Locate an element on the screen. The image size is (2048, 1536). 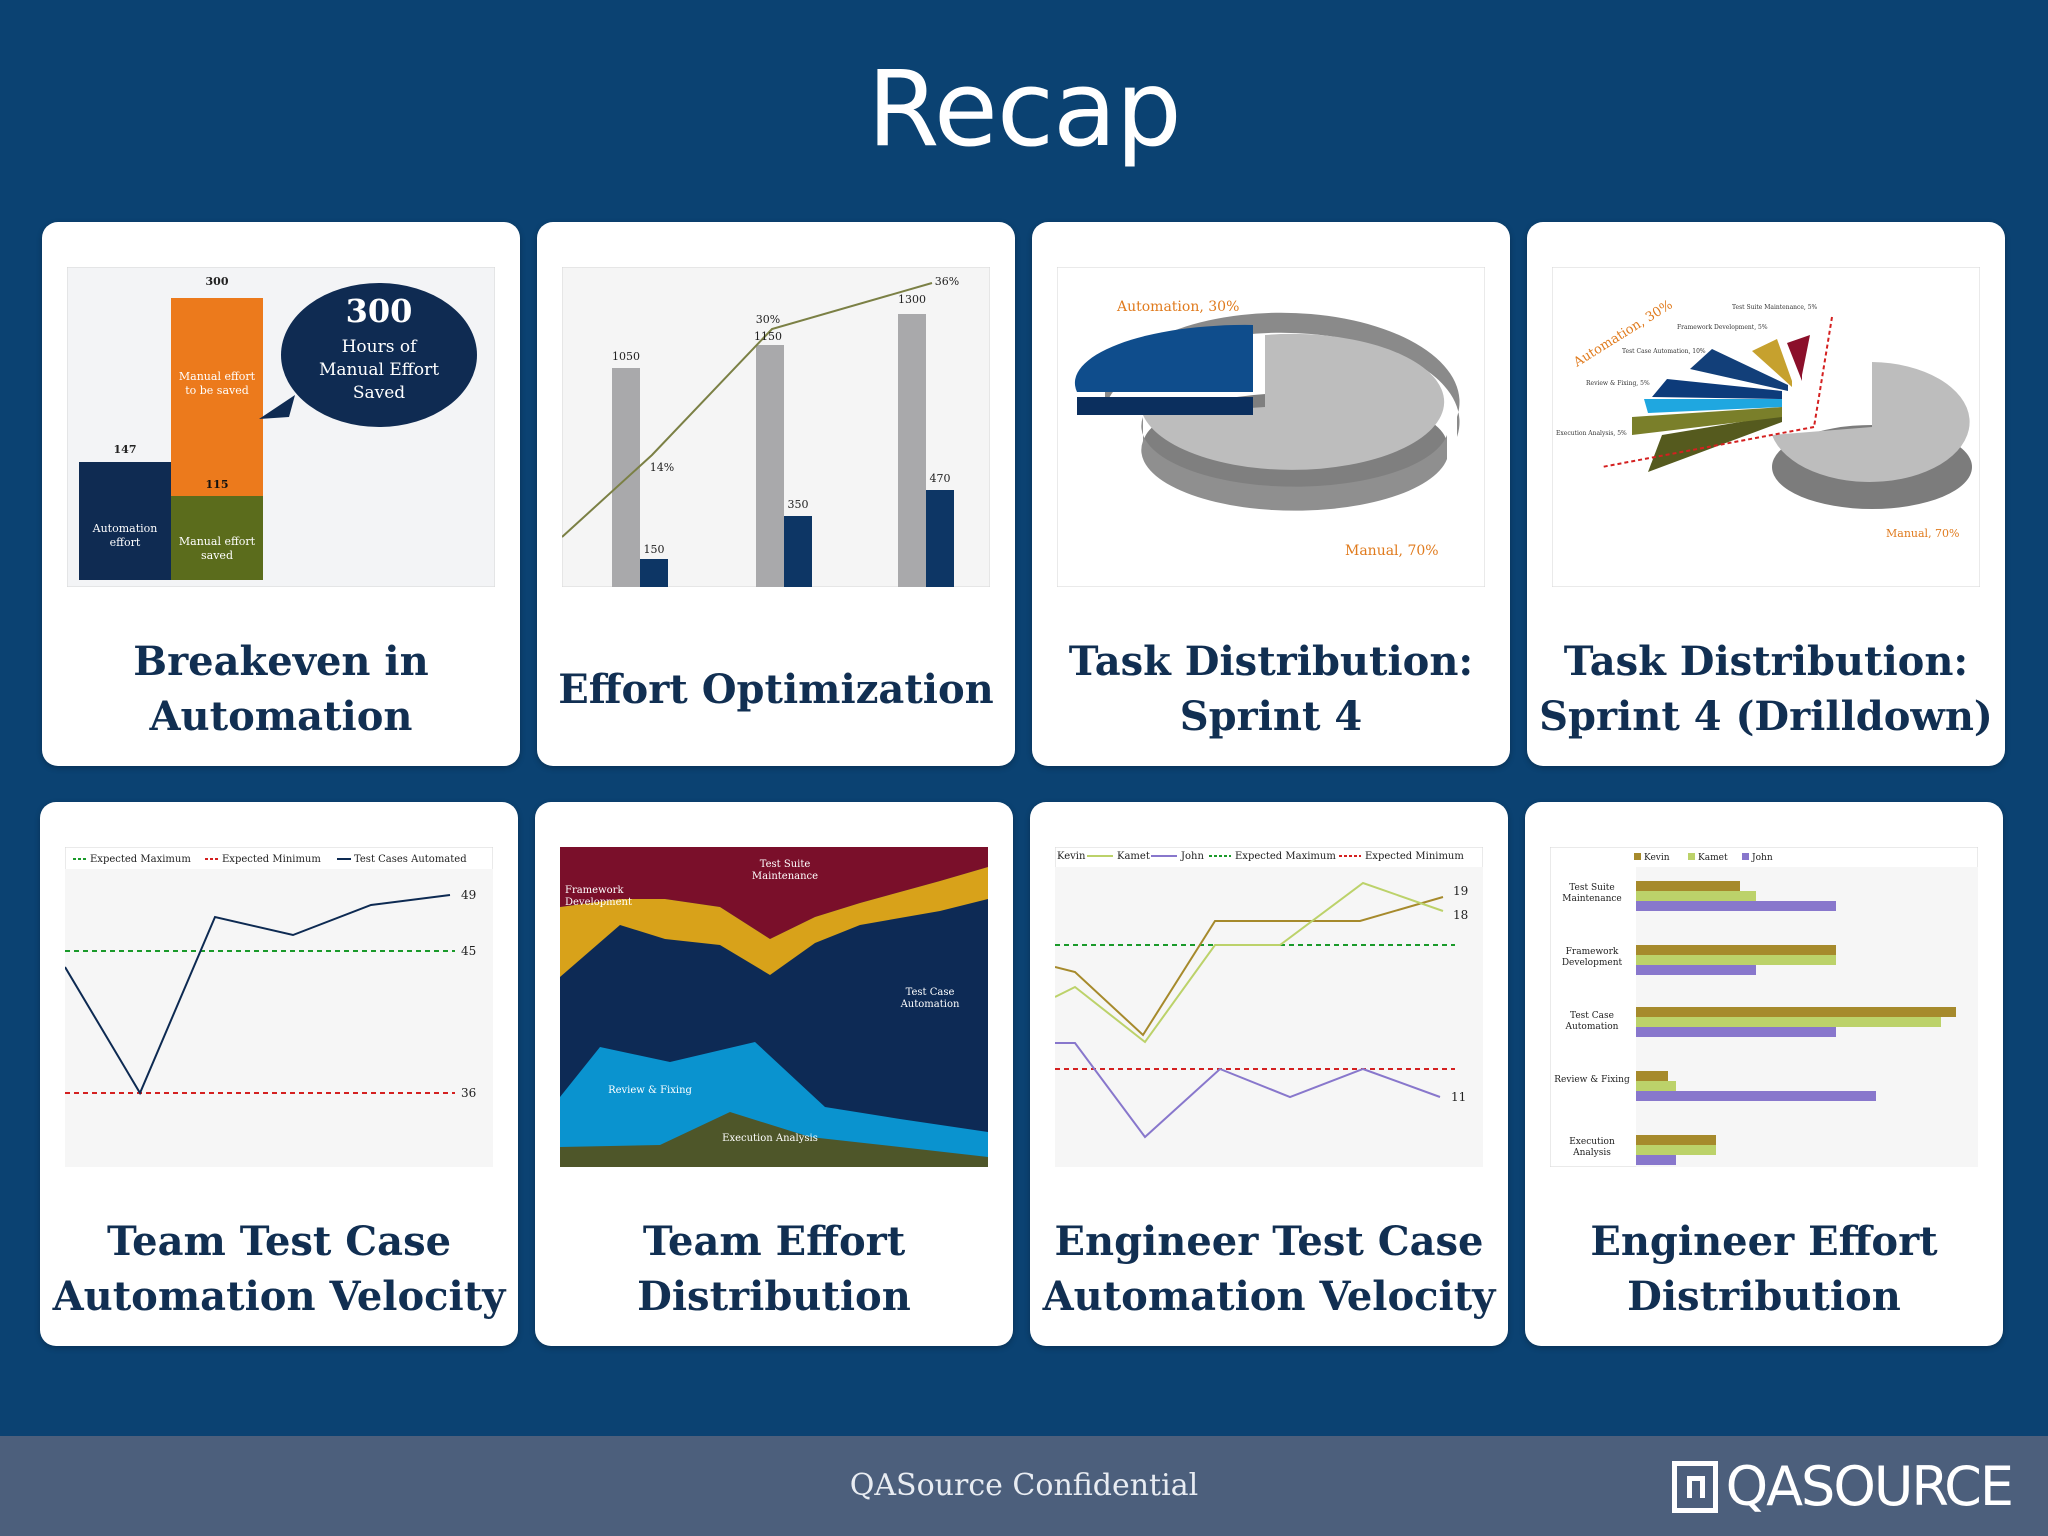
task-manual-label: Manual, 70% is located at coordinates (1392, 551).